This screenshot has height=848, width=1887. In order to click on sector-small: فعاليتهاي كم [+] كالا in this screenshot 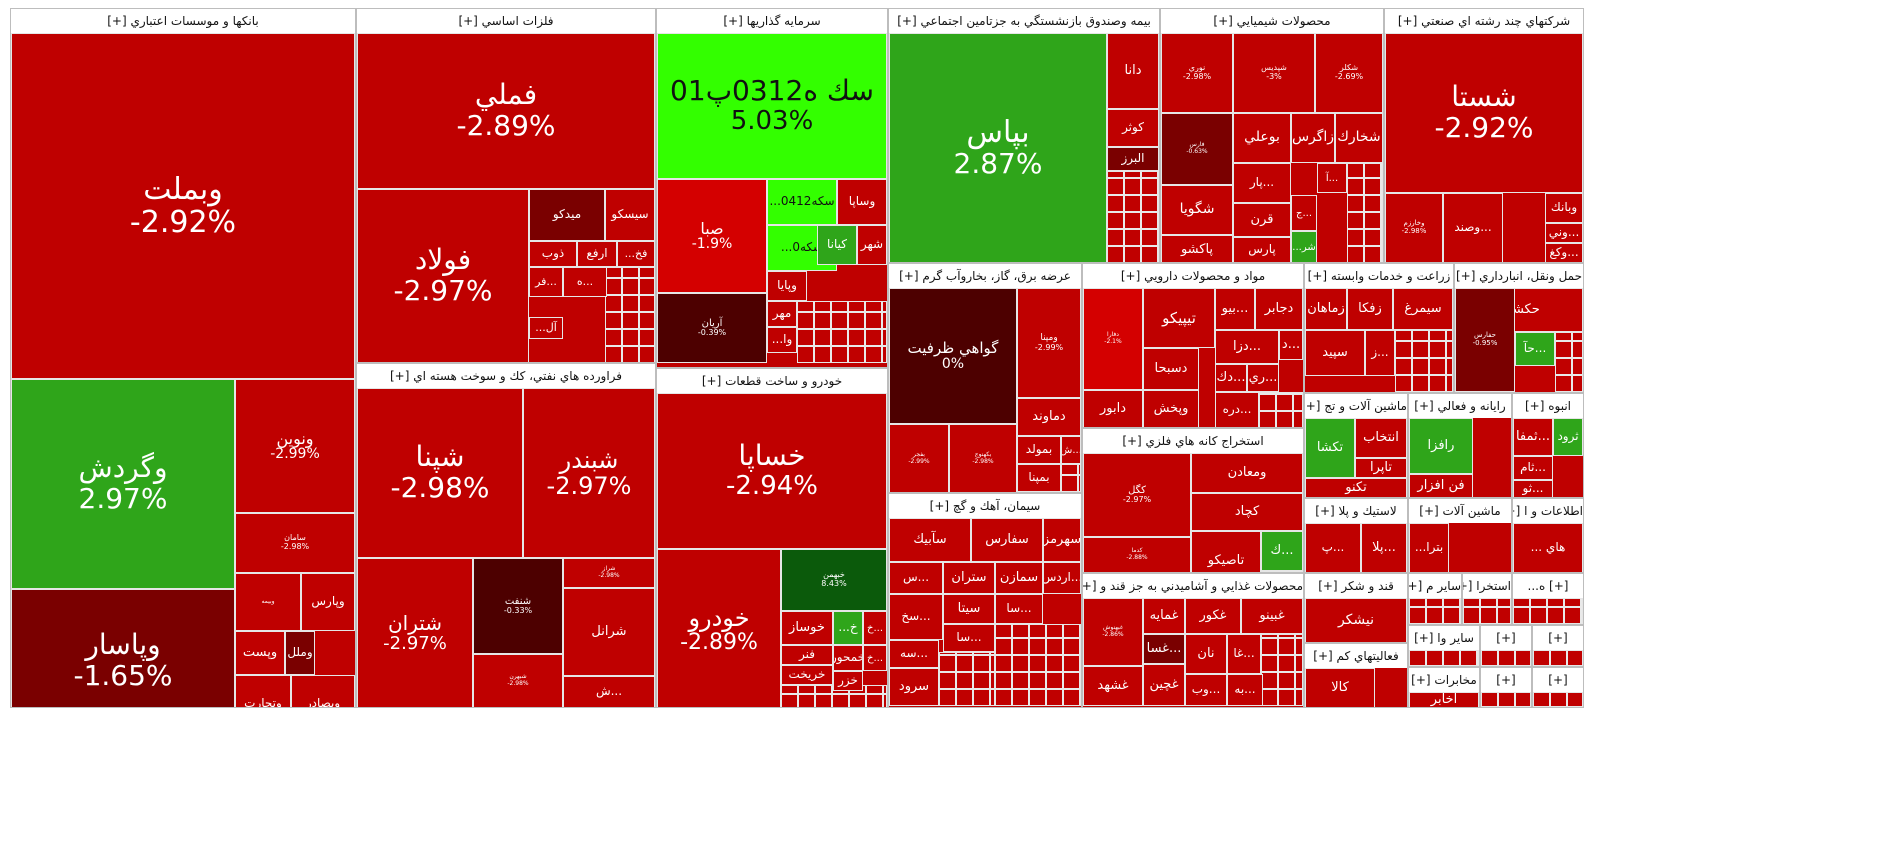, I will do `click(1356, 675)`.